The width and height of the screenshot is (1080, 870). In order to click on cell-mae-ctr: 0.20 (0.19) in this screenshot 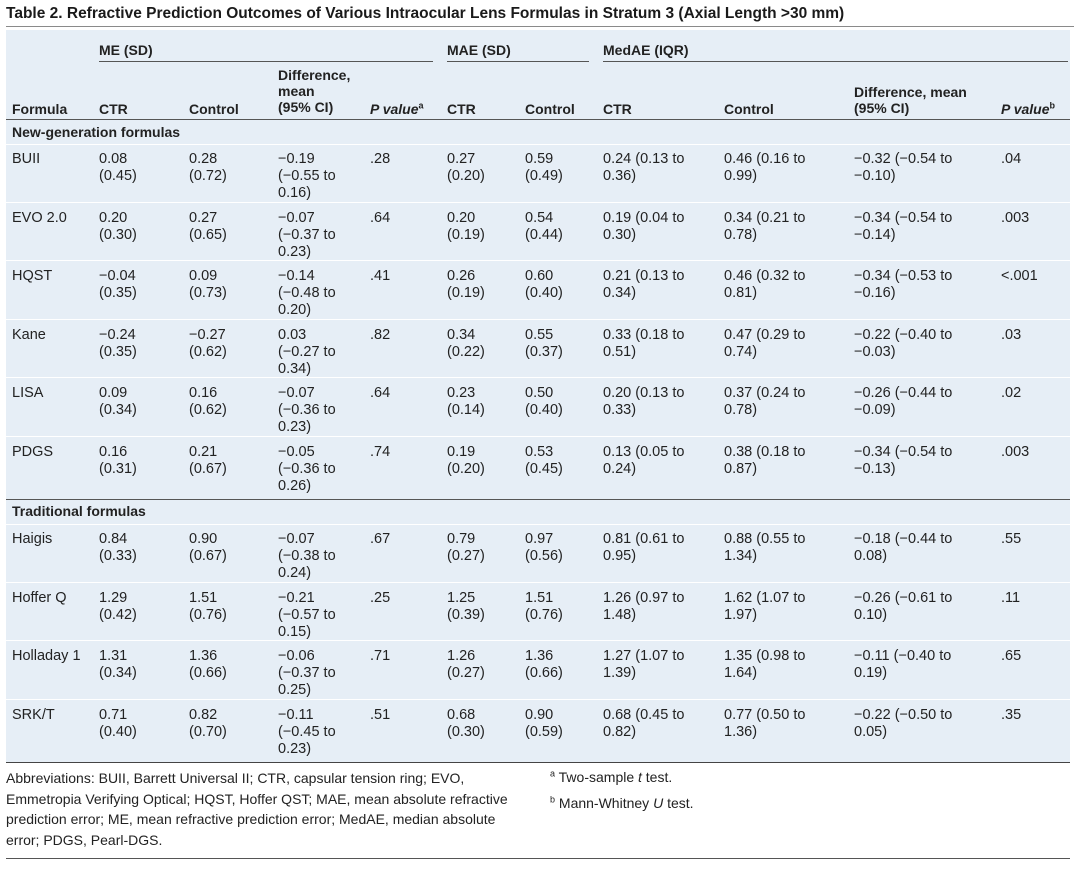, I will do `click(466, 226)`.